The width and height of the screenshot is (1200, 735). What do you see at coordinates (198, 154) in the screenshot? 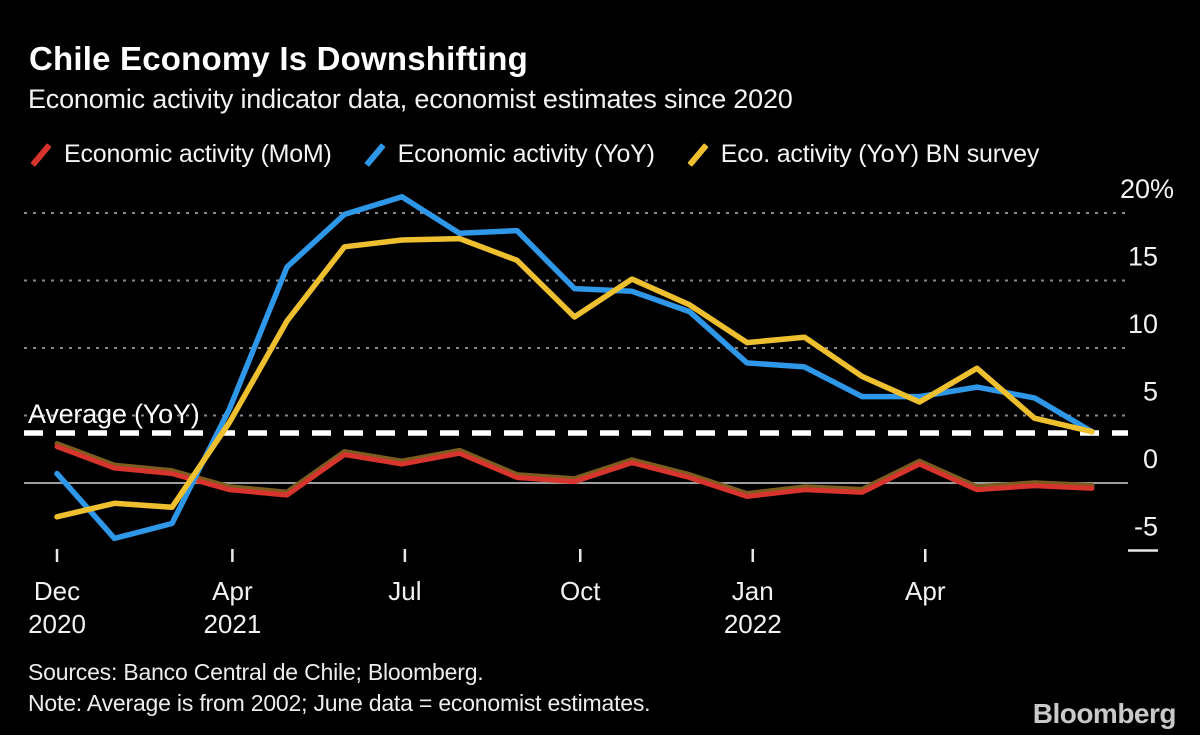
I see `legend-label-mom: Economic activity (MoM)` at bounding box center [198, 154].